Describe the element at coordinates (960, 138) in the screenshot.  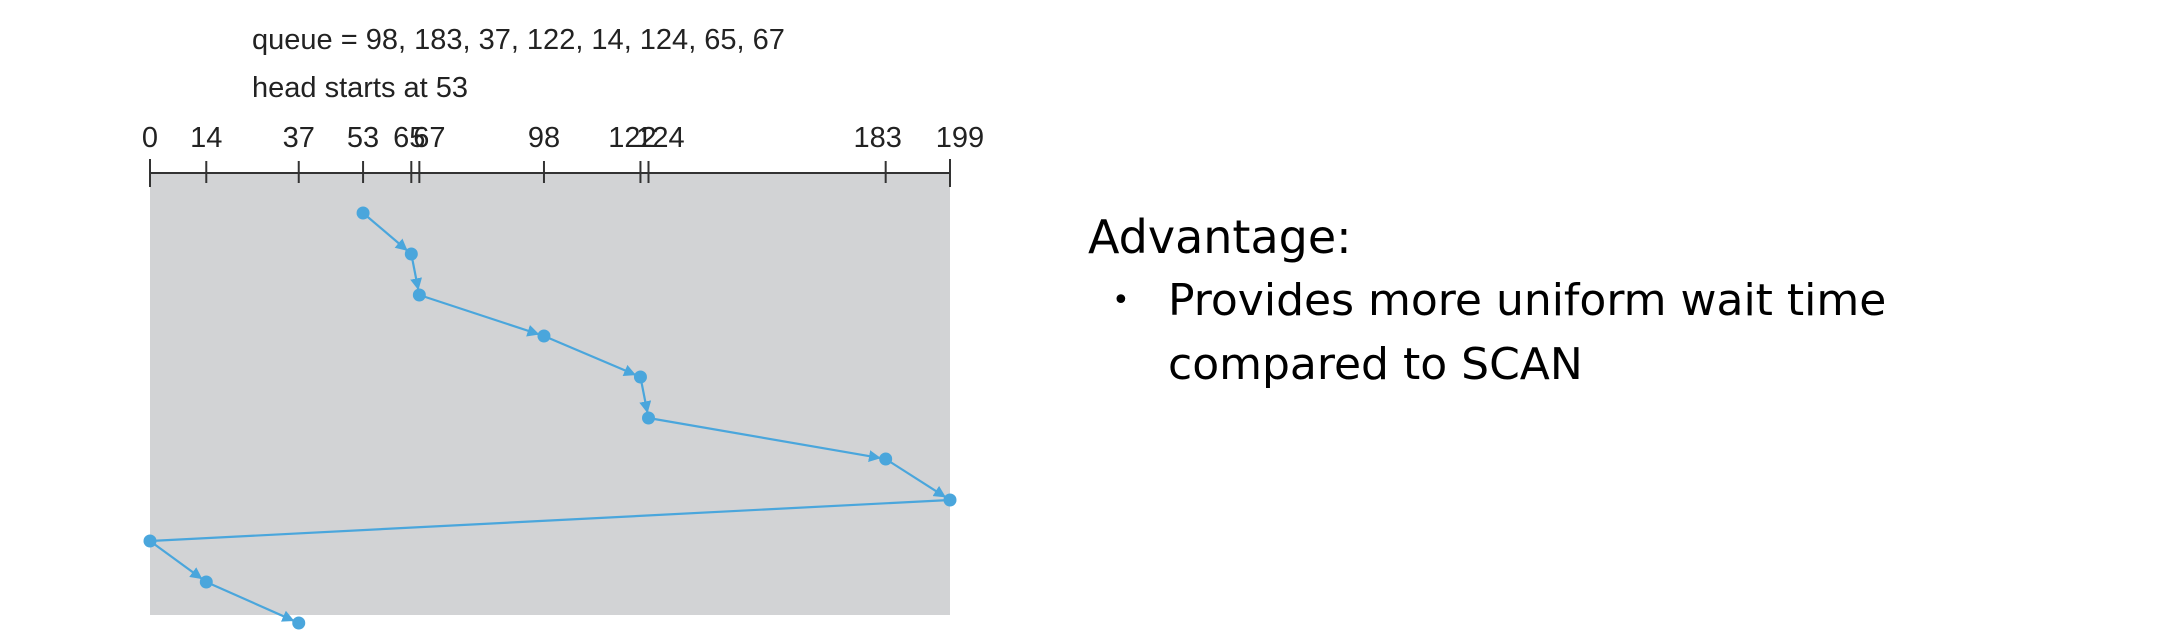
I see `axis-tick-label: 199` at that location.